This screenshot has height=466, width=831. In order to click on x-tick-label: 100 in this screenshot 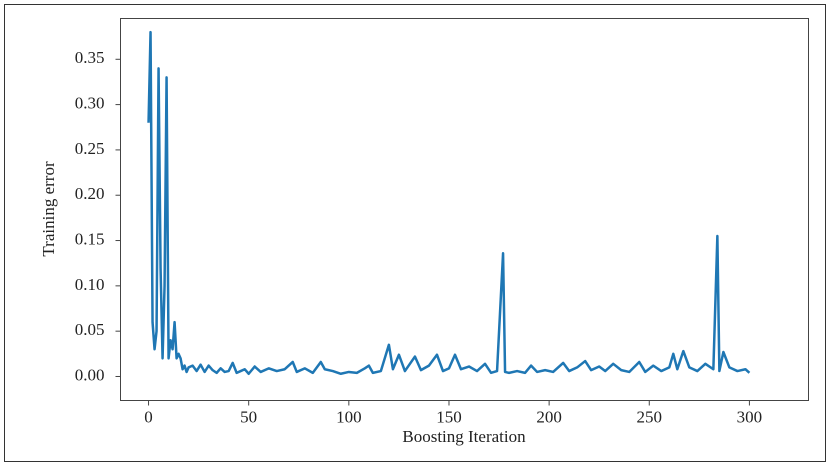, I will do `click(349, 416)`.